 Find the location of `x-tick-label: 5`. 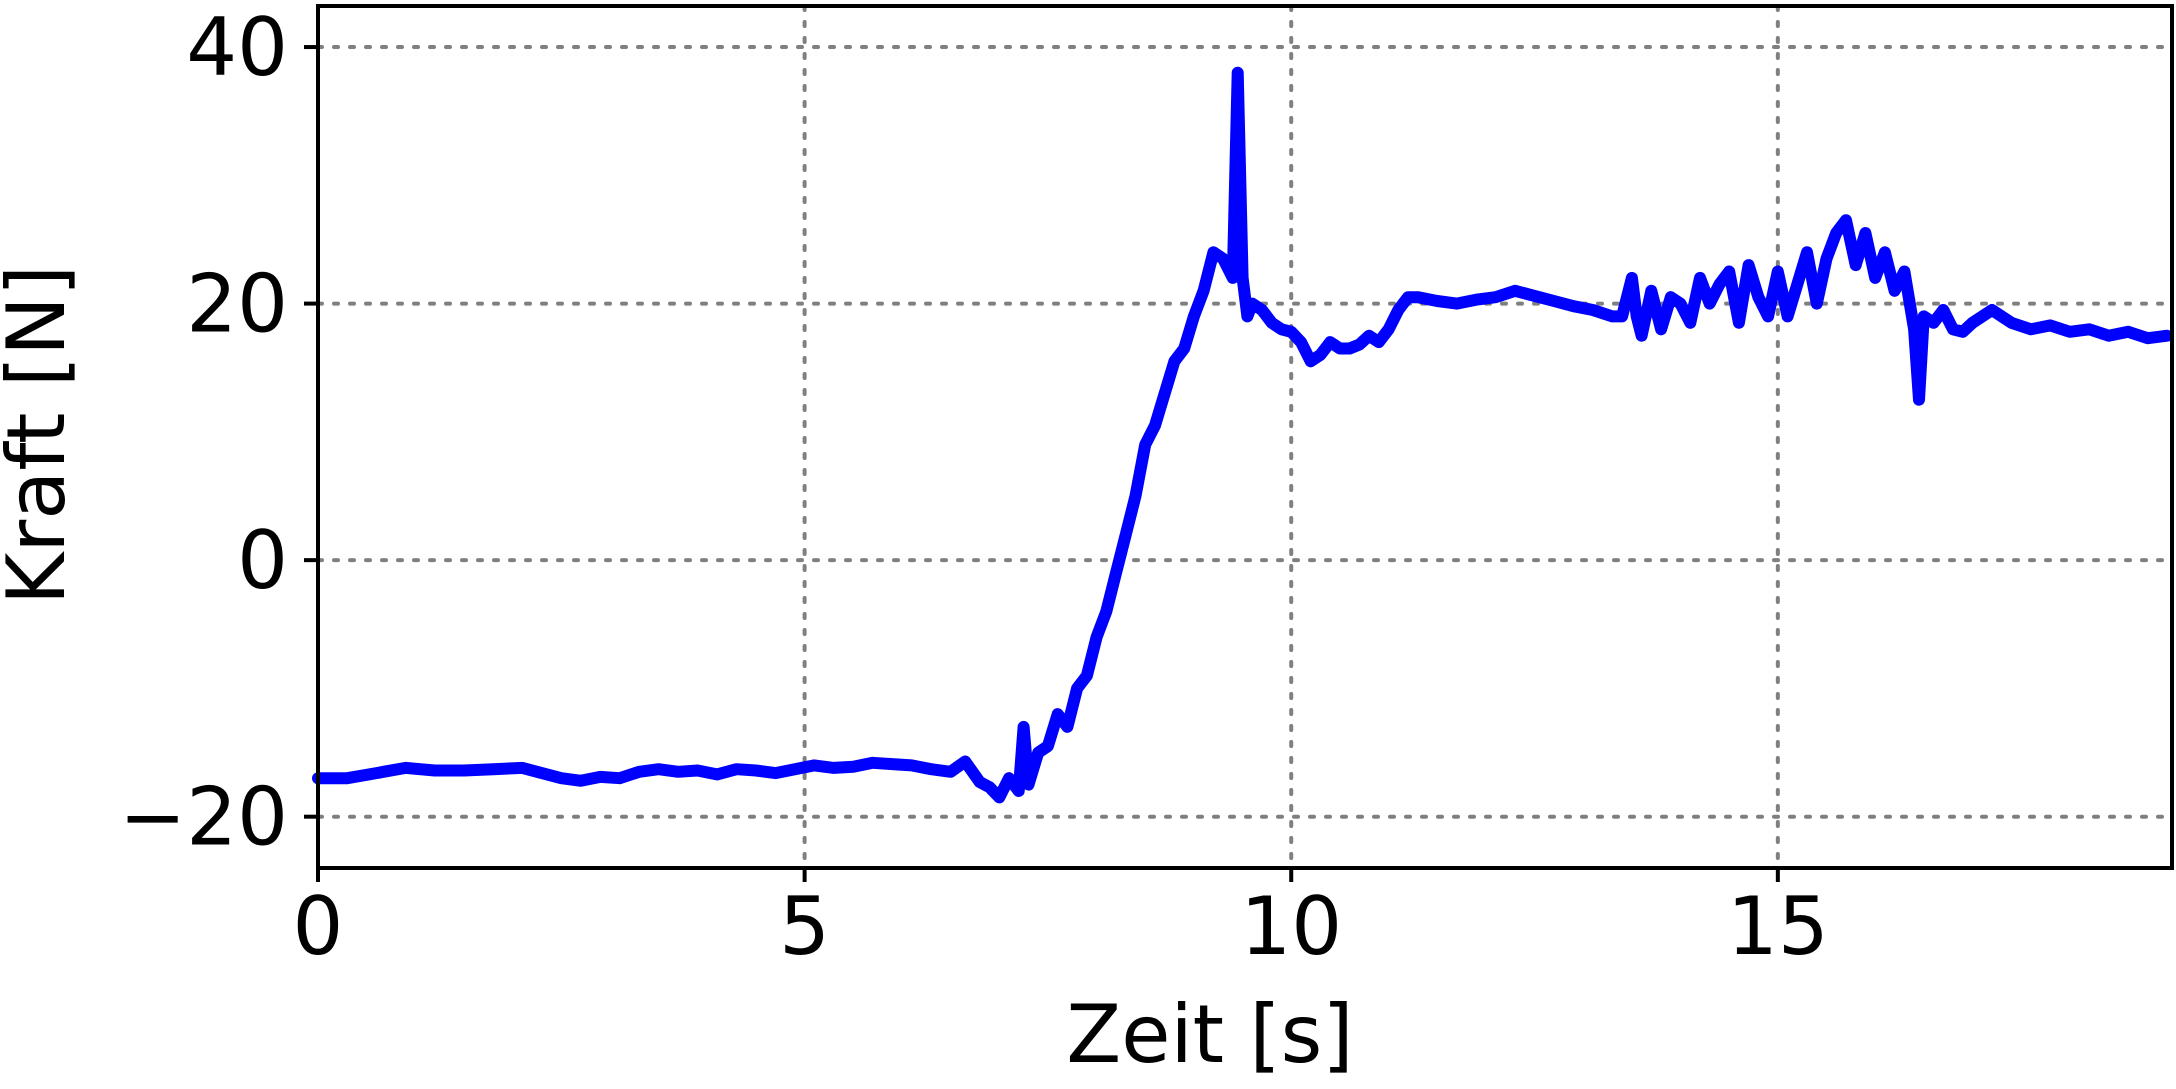

x-tick-label: 5 is located at coordinates (804, 926).